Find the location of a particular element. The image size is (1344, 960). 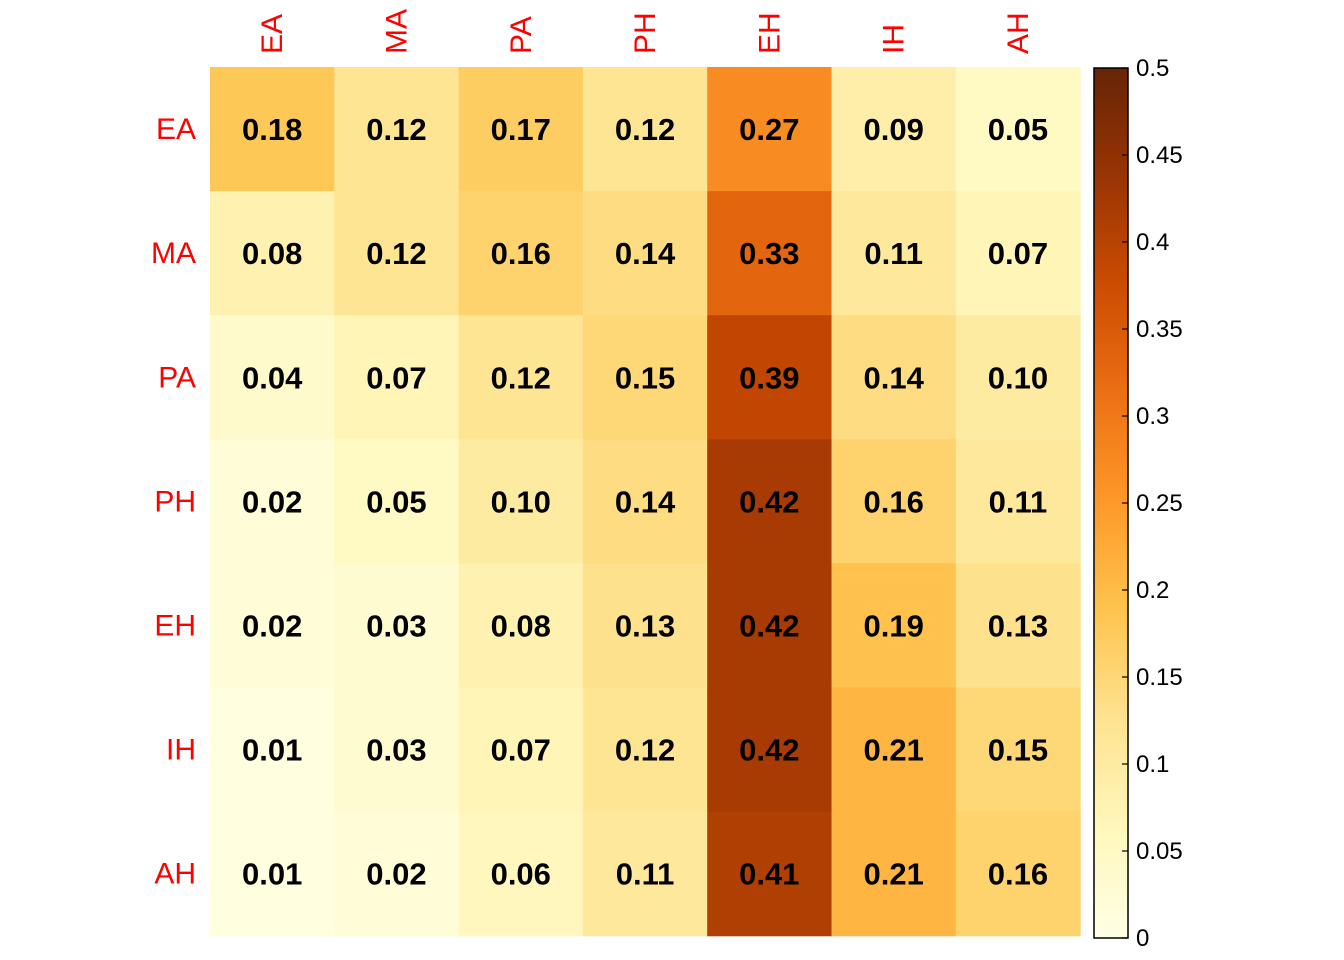

heatmap-cell-ph-pa is located at coordinates (521, 501).